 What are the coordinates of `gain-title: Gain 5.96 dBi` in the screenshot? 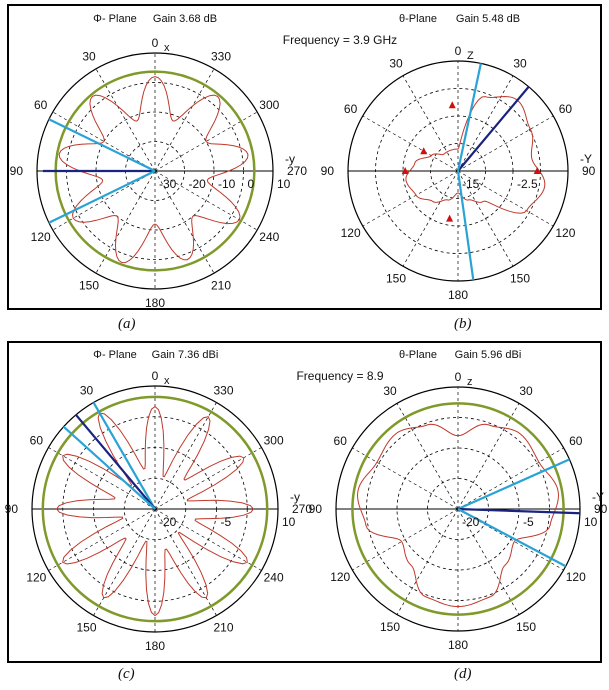 It's located at (488, 355).